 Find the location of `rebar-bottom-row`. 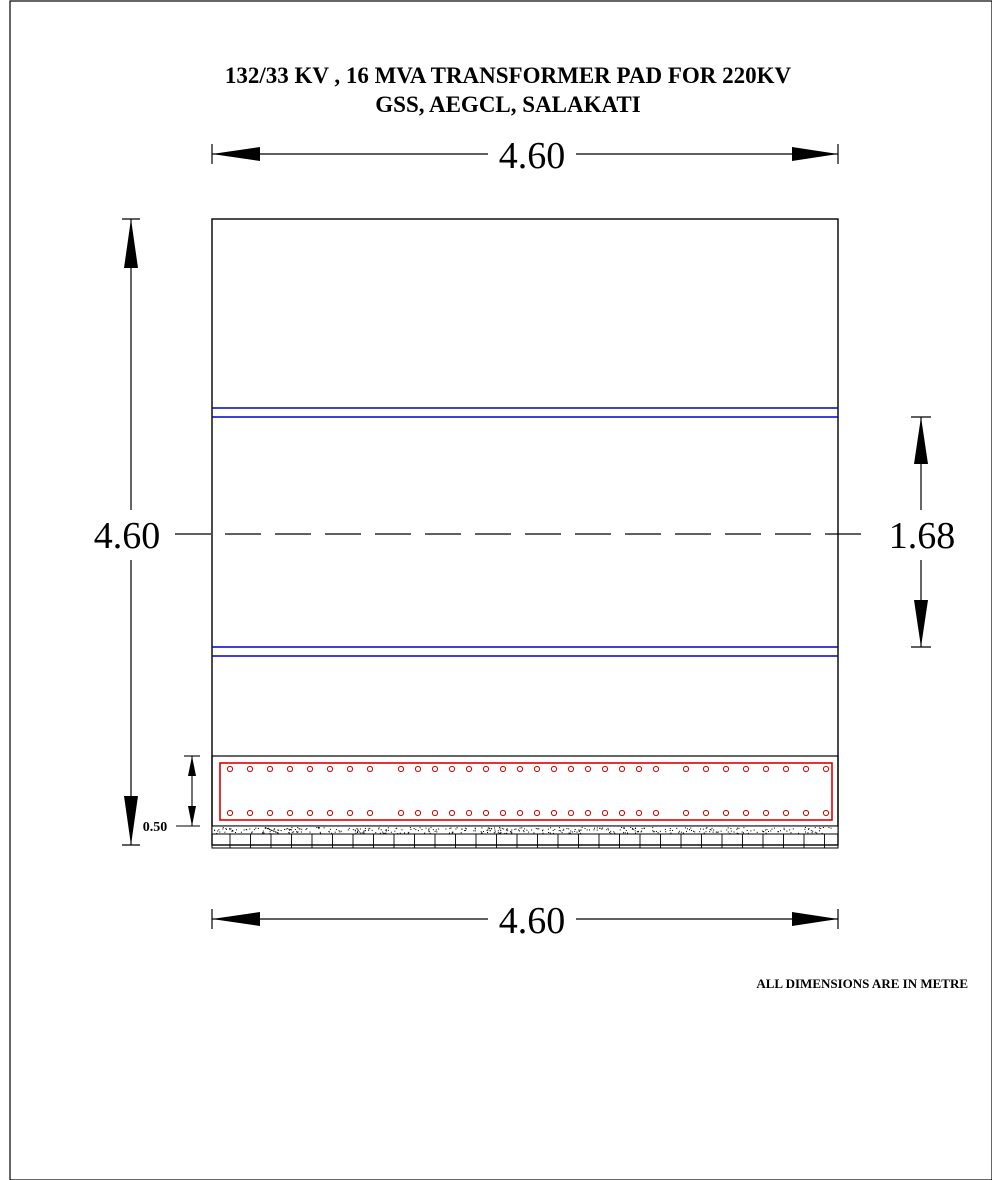

rebar-bottom-row is located at coordinates (528, 813).